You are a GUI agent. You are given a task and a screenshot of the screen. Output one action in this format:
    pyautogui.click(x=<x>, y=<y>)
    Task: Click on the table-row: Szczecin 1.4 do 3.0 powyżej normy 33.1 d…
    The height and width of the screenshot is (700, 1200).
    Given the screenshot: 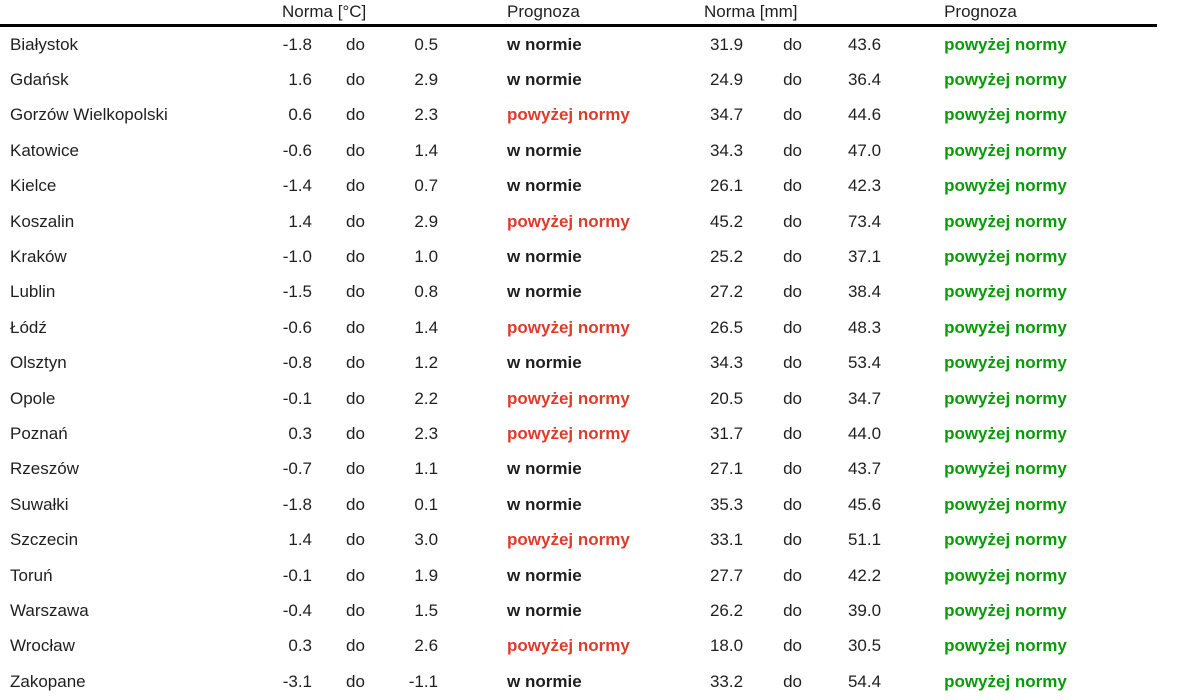 What is the action you would take?
    pyautogui.click(x=578, y=539)
    